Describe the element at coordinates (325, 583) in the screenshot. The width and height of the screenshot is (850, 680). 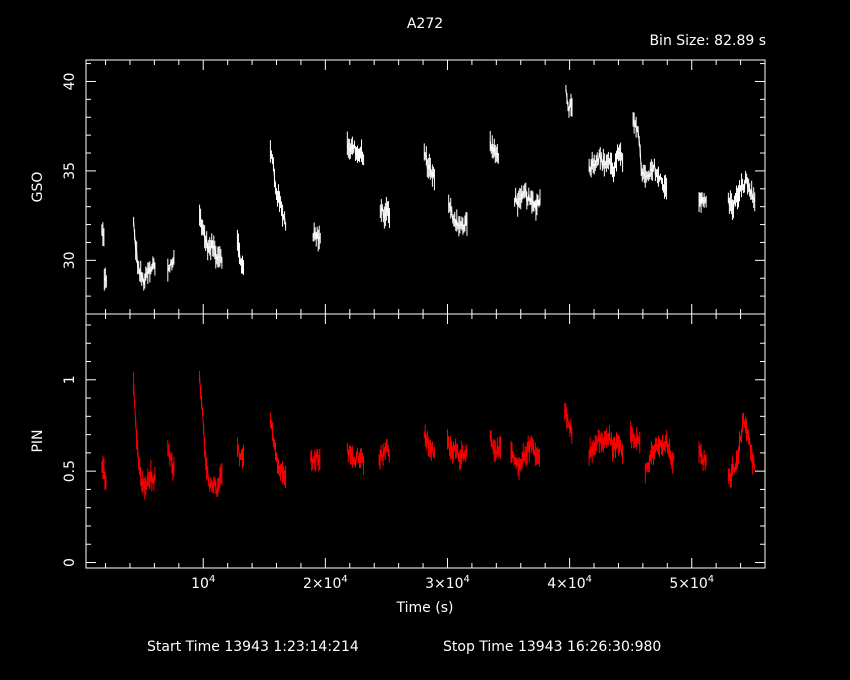
I see `x-tick-label: 2×104` at that location.